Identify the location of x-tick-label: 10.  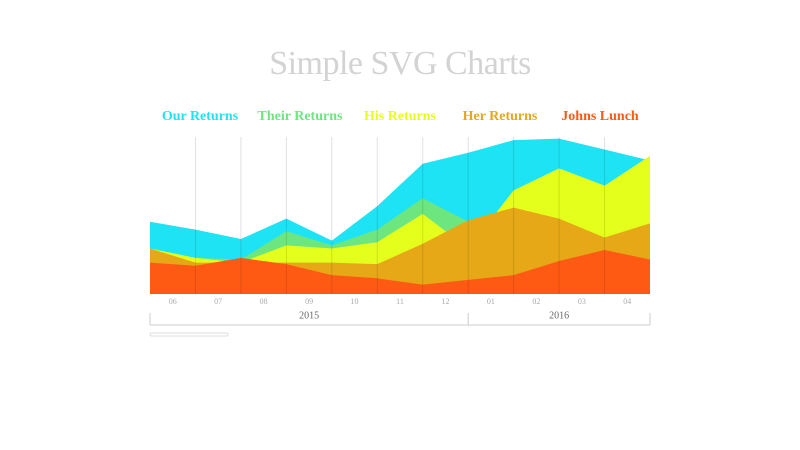
(355, 301).